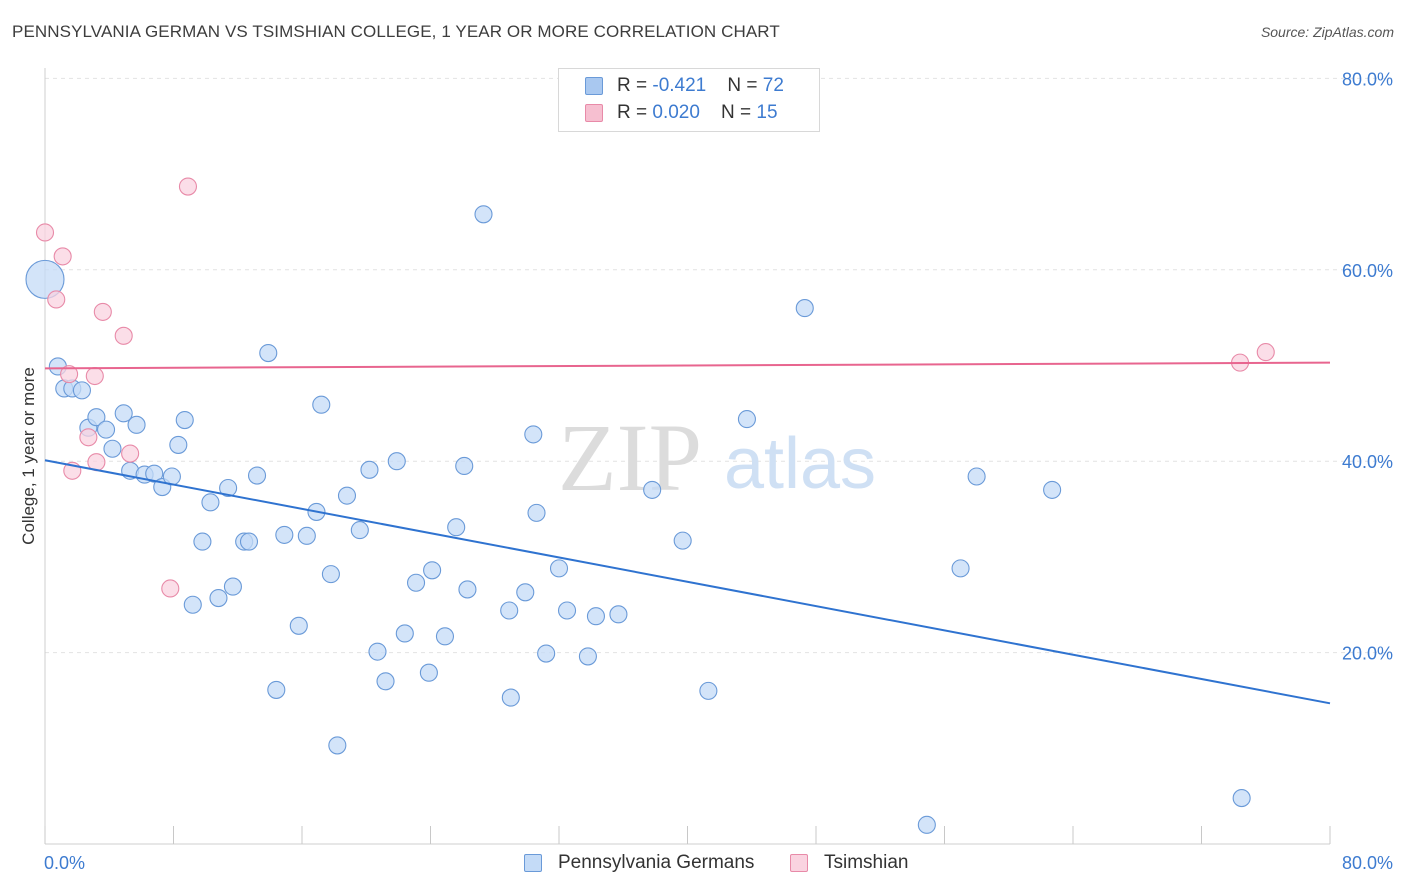  Describe the element at coordinates (1367, 271) in the screenshot. I see `y-tick-label: 60.0%` at that location.